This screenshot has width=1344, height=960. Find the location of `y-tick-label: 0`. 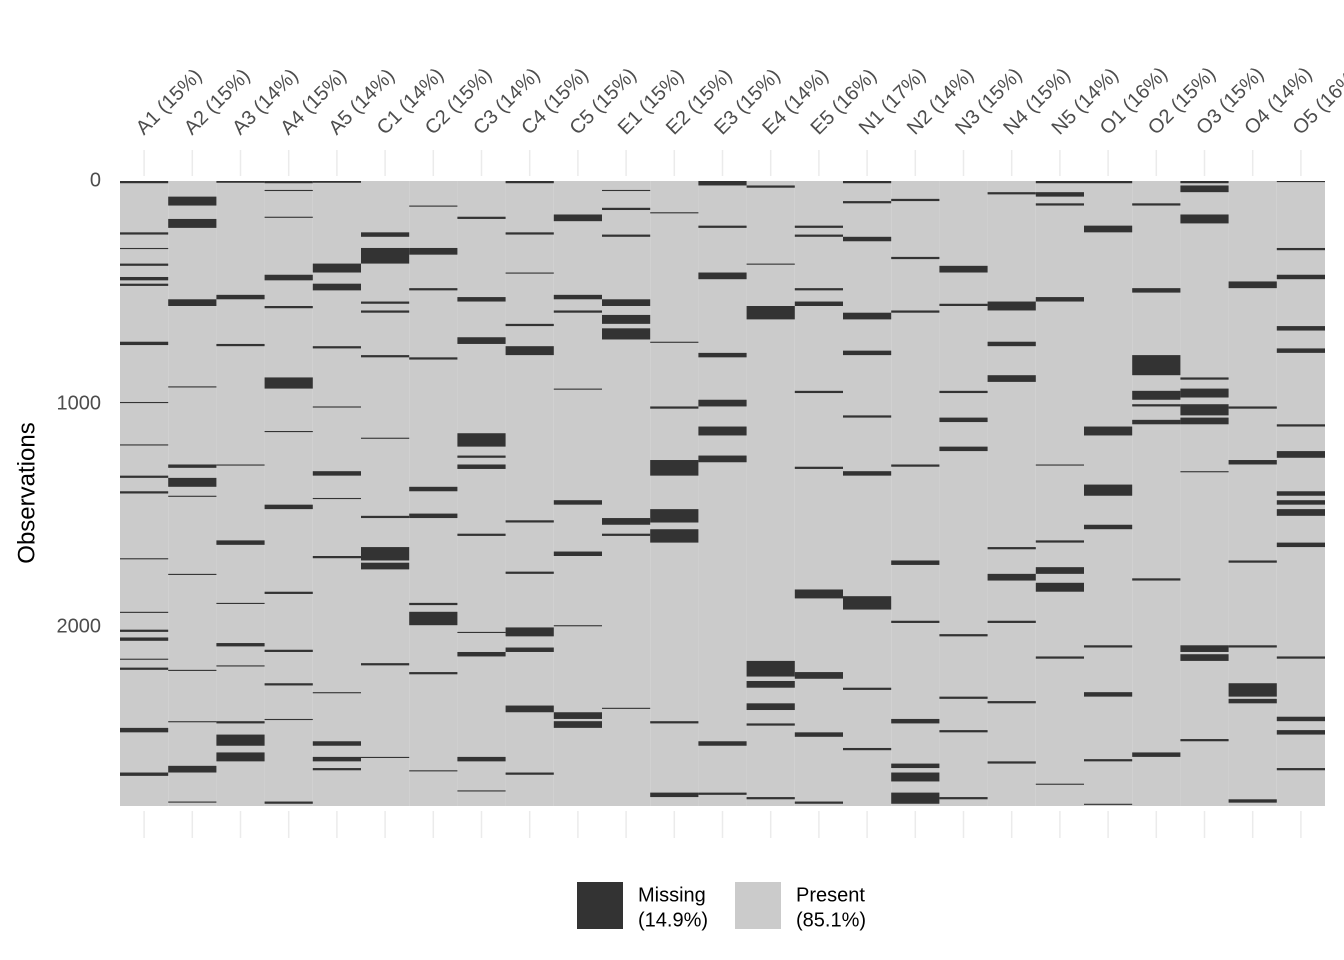

y-tick-label: 0 is located at coordinates (95, 180).